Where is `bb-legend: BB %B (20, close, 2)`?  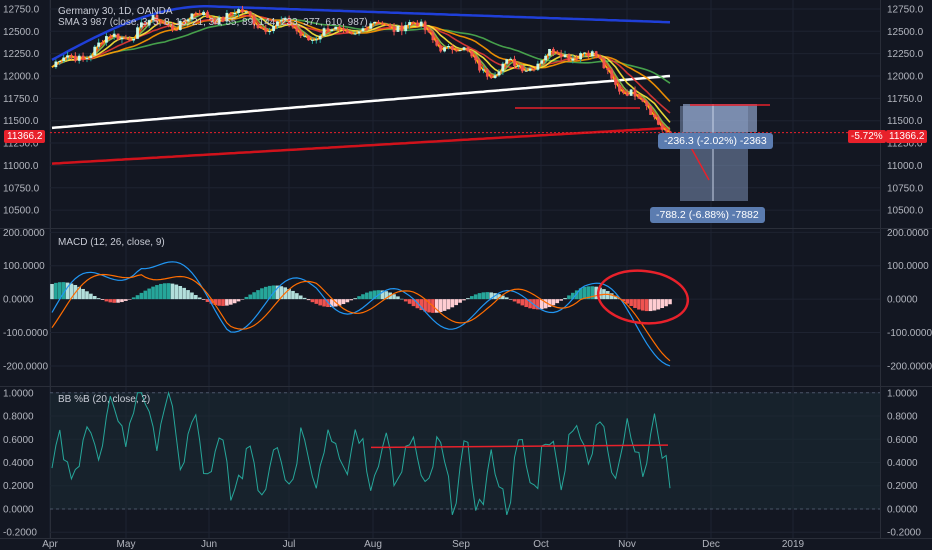 bb-legend: BB %B (20, close, 2) is located at coordinates (104, 399).